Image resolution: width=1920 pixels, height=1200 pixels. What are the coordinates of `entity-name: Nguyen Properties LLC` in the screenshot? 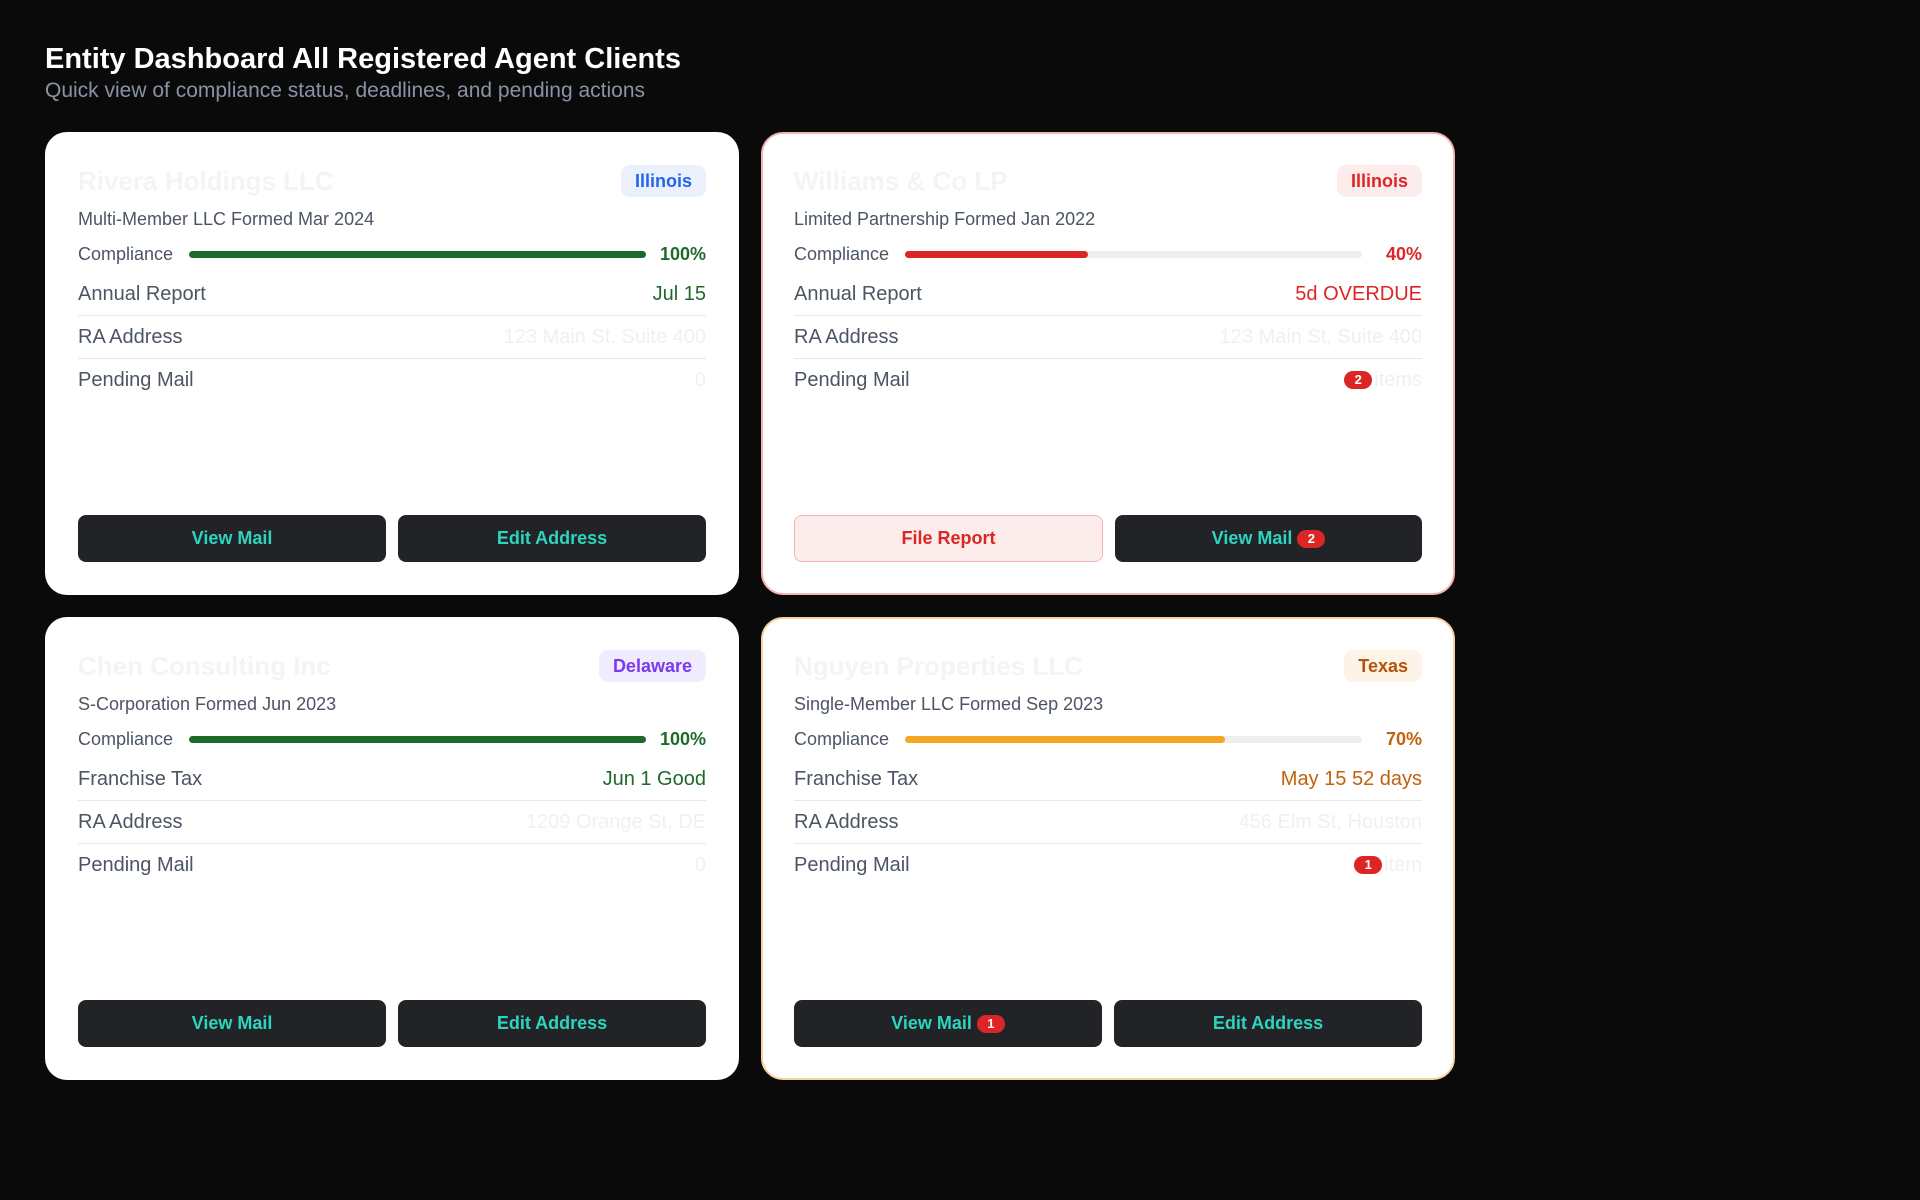 It's located at (938, 665).